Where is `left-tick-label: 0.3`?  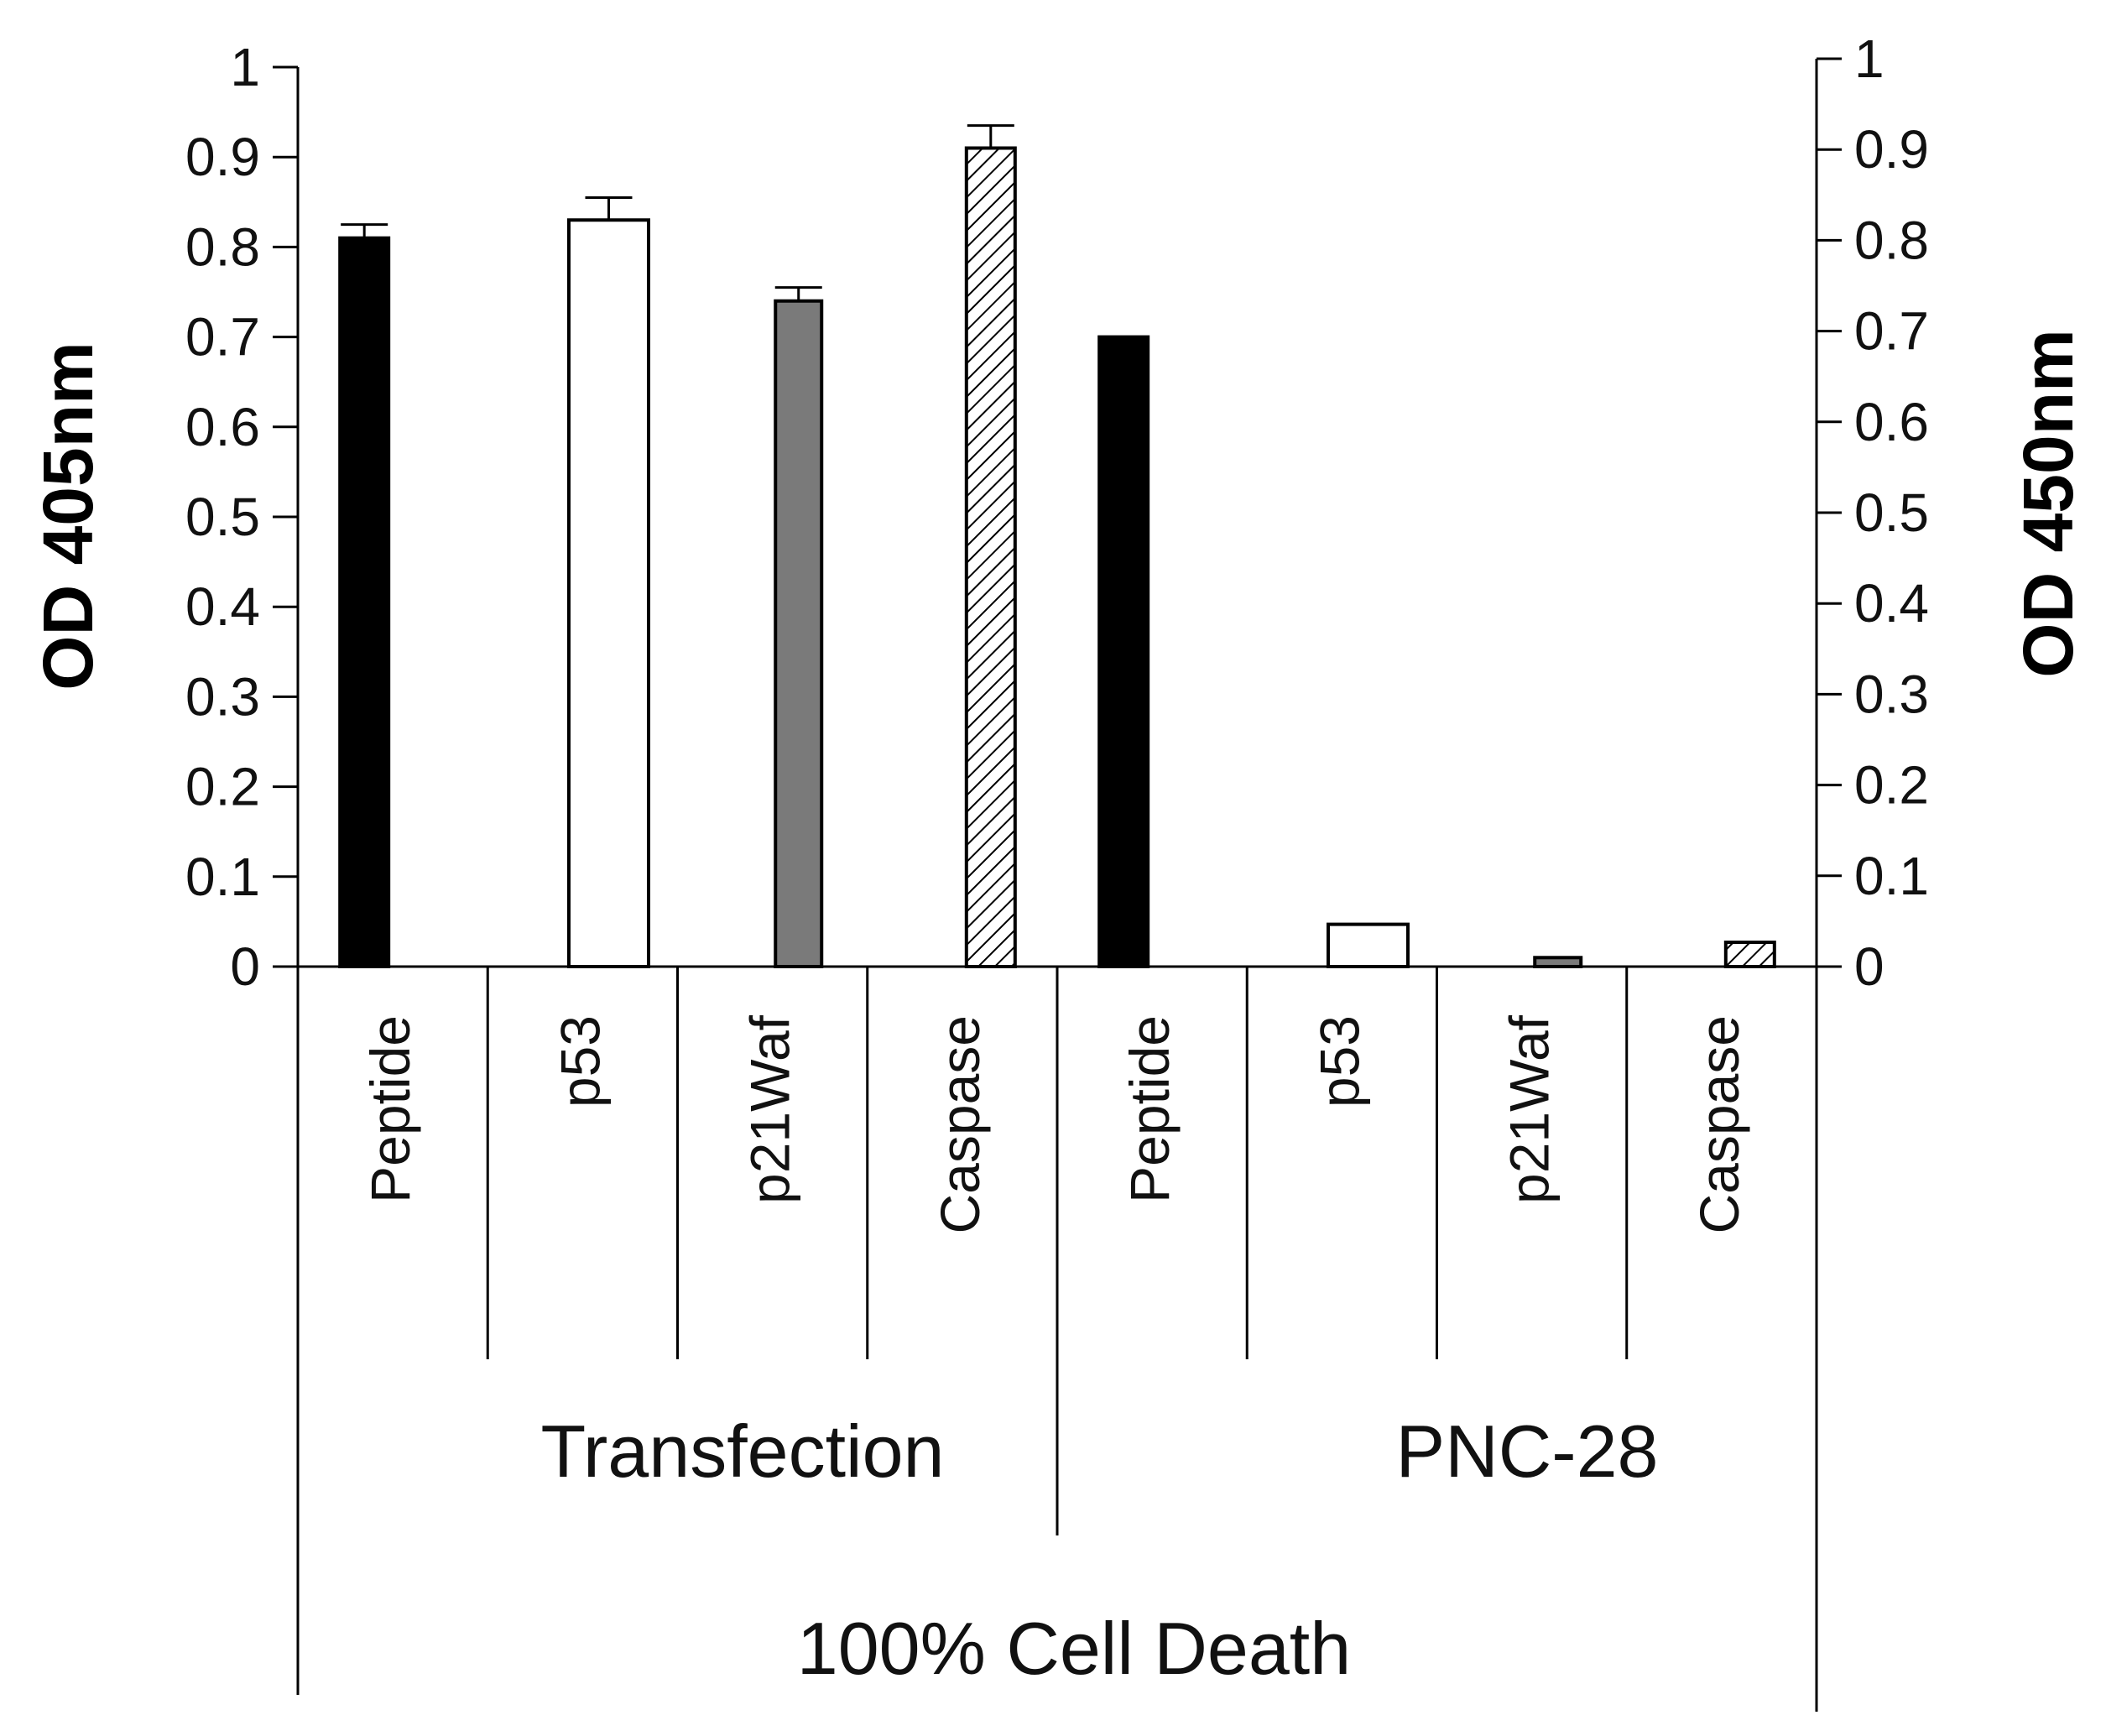
left-tick-label: 0.3 is located at coordinates (222, 697).